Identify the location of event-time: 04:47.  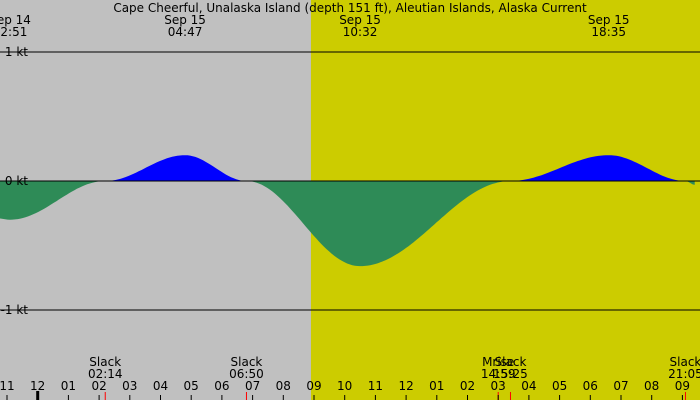
(185, 32).